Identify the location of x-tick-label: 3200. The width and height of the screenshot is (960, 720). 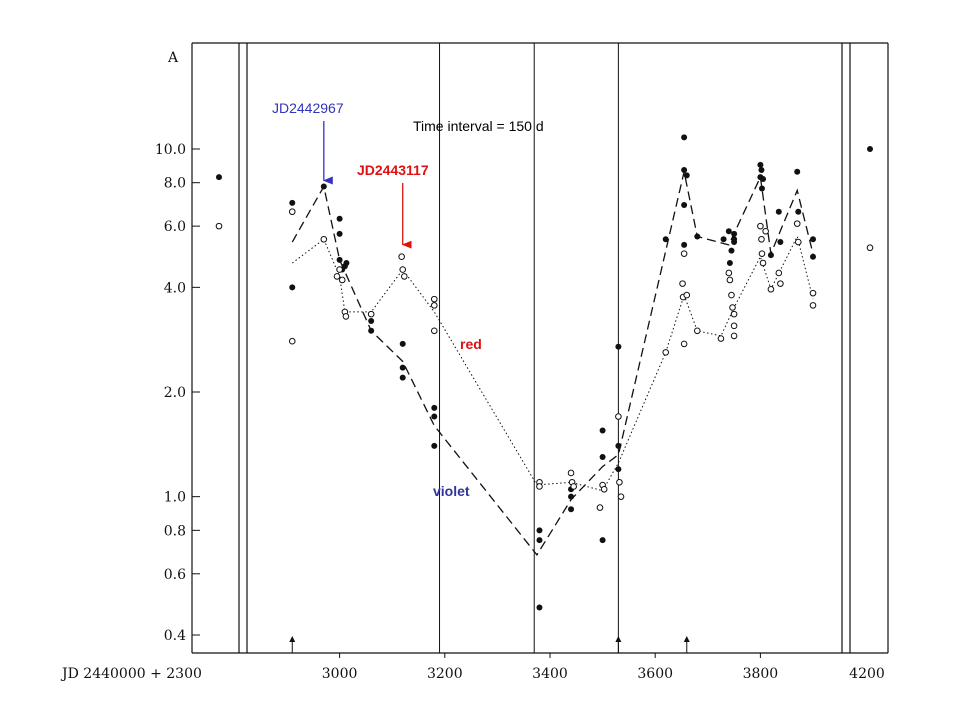
(445, 674).